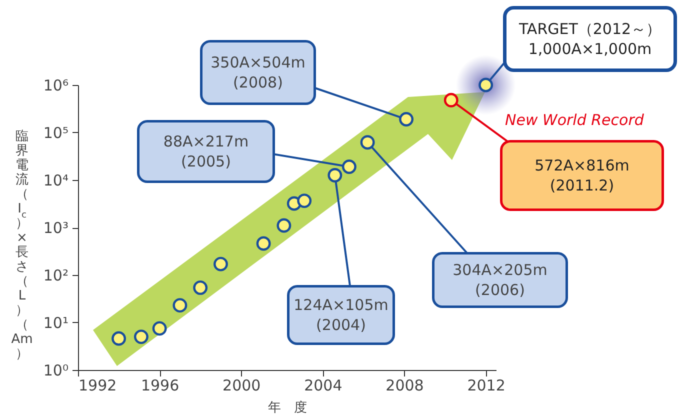 This screenshot has height=419, width=679. Describe the element at coordinates (55, 85) in the screenshot. I see `y-tick-label: 10⁶` at that location.